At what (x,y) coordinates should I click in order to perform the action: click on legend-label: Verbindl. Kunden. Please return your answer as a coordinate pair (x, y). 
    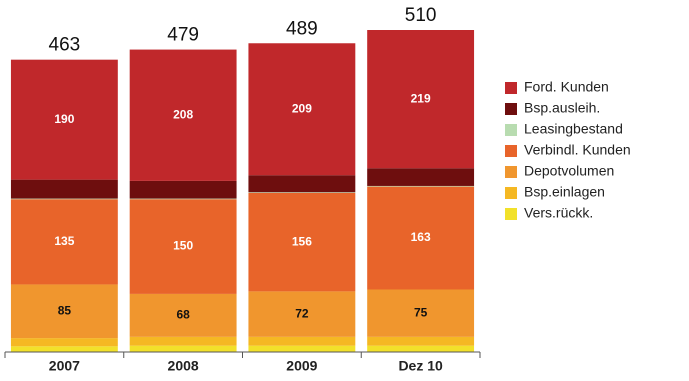
    Looking at the image, I should click on (577, 150).